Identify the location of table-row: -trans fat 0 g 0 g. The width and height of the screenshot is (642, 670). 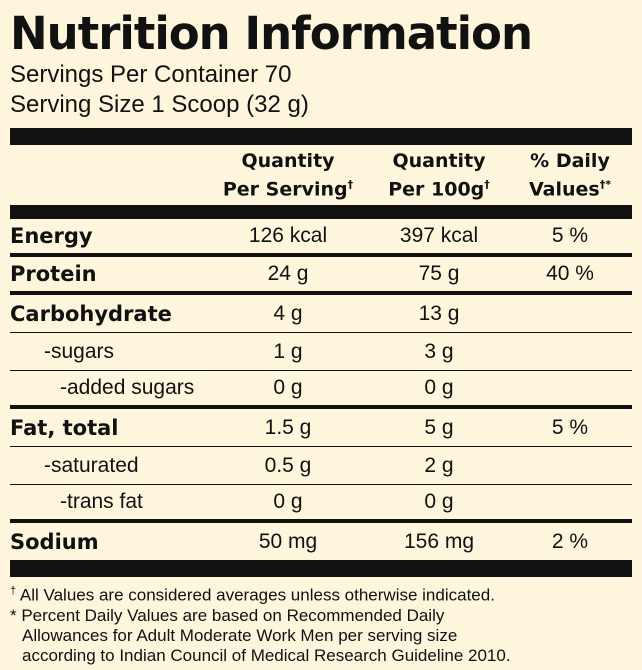
(321, 504).